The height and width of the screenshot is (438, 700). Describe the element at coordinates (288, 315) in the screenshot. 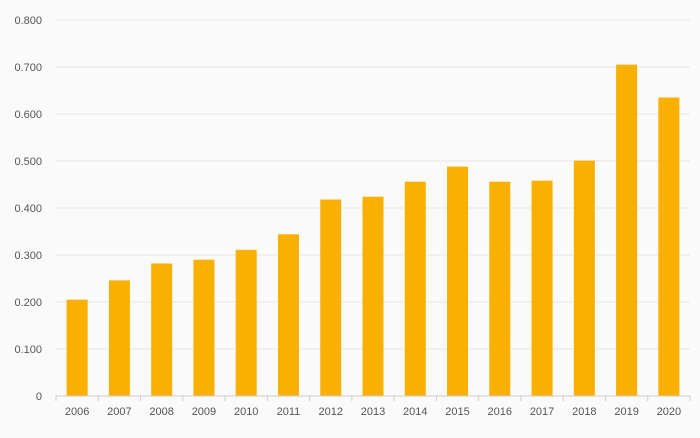

I see `bar-2011` at that location.